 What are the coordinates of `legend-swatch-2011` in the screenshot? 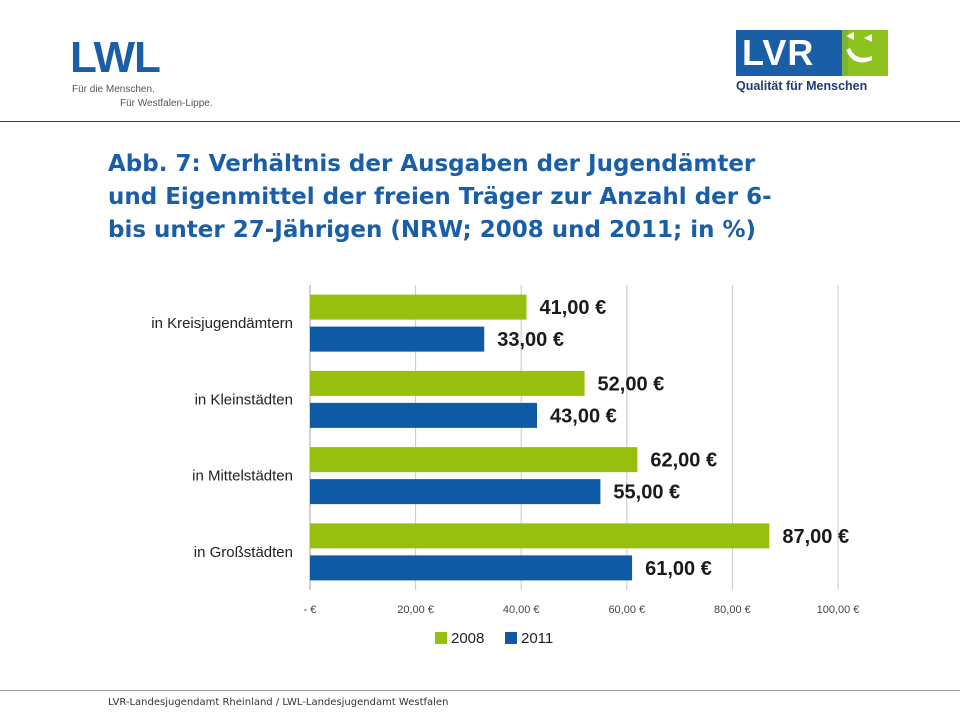 It's located at (511, 638).